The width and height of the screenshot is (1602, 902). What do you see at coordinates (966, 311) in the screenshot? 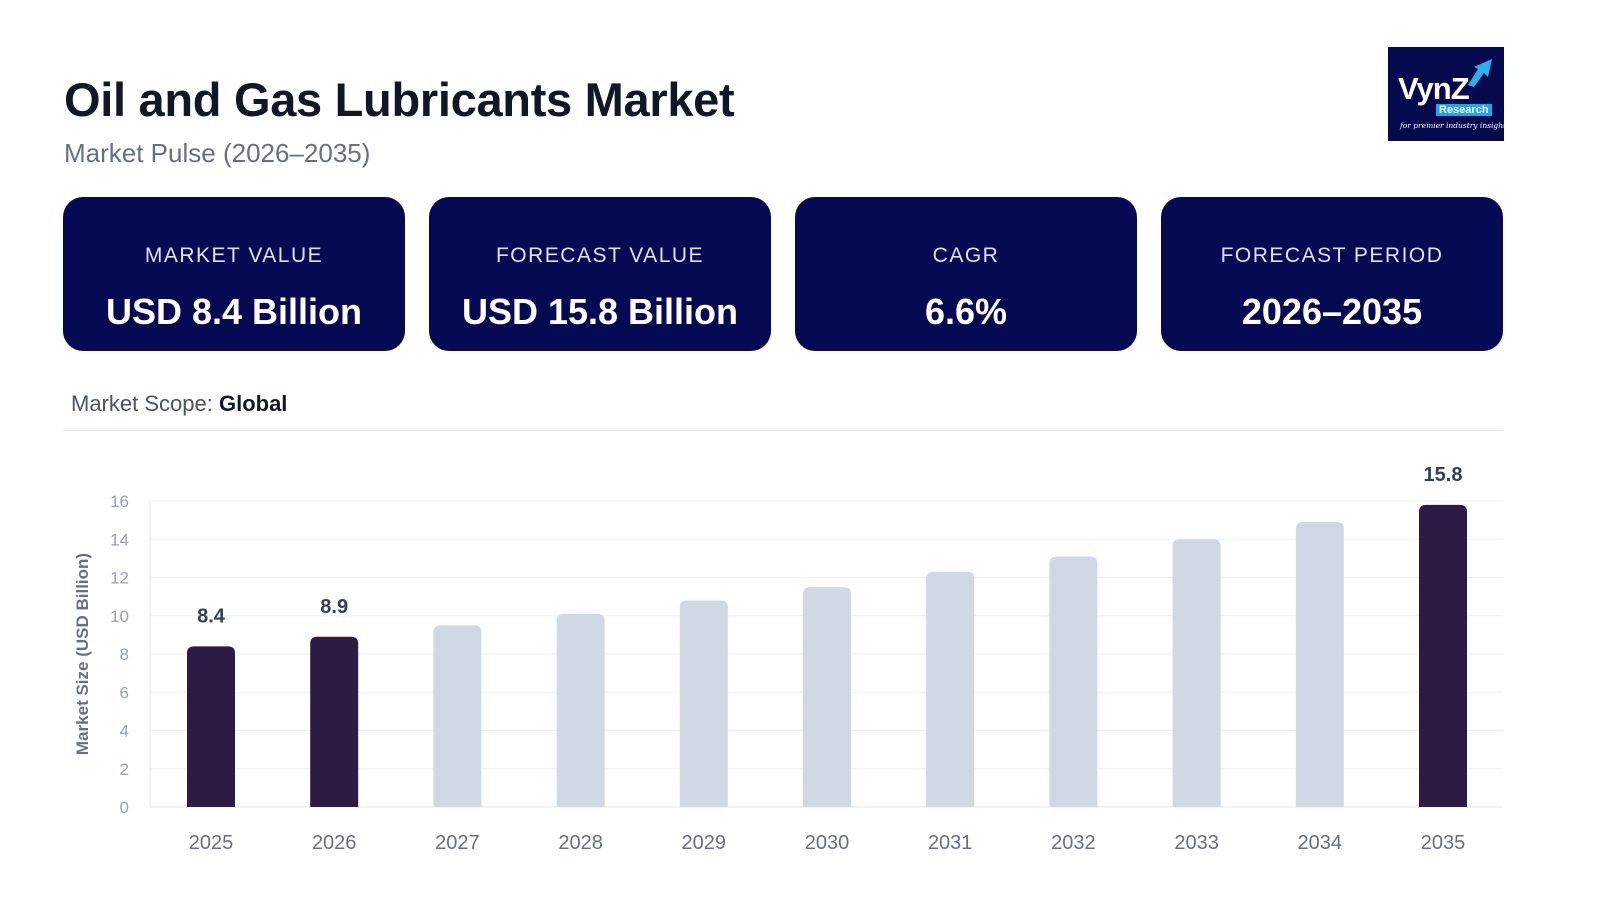
I see `card-value: 6.6%` at bounding box center [966, 311].